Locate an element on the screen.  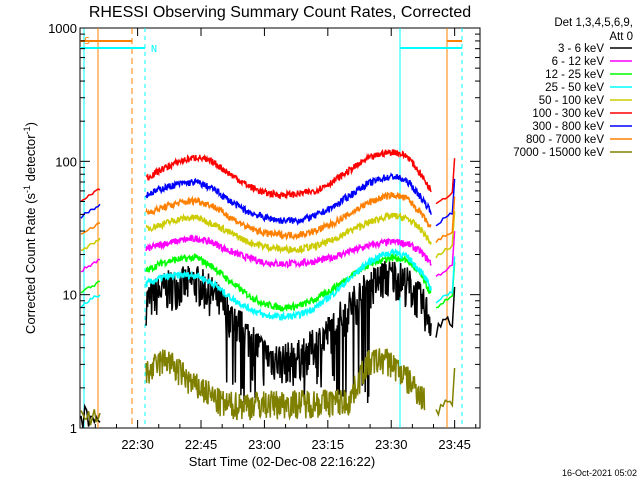
y-axis-label-sup1: -1 is located at coordinates (27, 189).